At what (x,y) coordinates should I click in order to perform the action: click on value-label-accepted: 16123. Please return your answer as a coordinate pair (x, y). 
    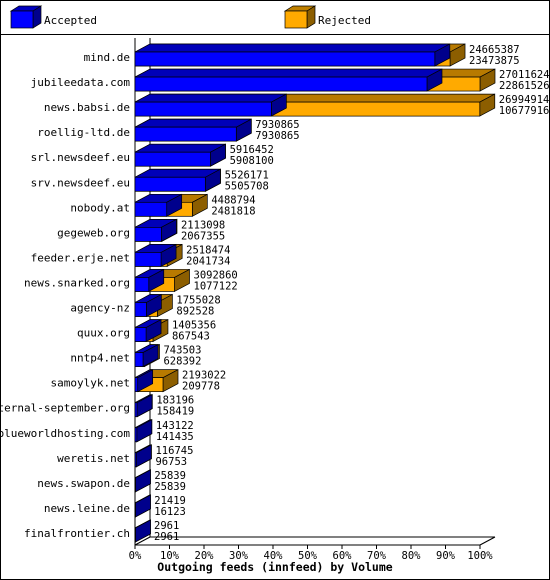
    Looking at the image, I should click on (170, 512).